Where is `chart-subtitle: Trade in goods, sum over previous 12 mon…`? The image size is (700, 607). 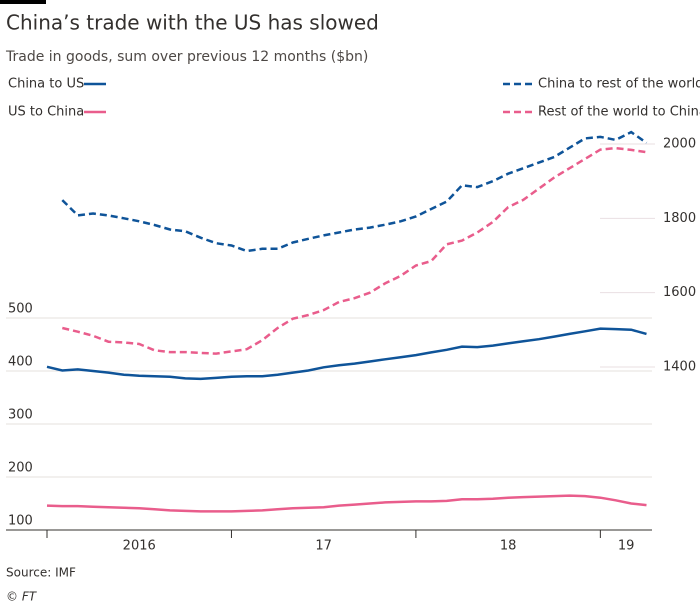
chart-subtitle: Trade in goods, sum over previous 12 mon… is located at coordinates (186, 57).